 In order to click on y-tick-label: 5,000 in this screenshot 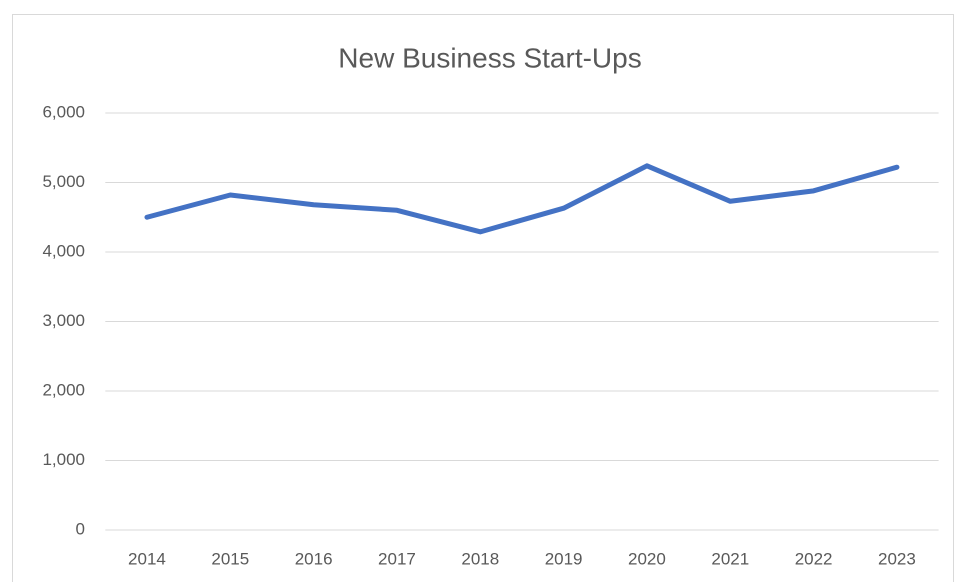, I will do `click(63, 181)`.